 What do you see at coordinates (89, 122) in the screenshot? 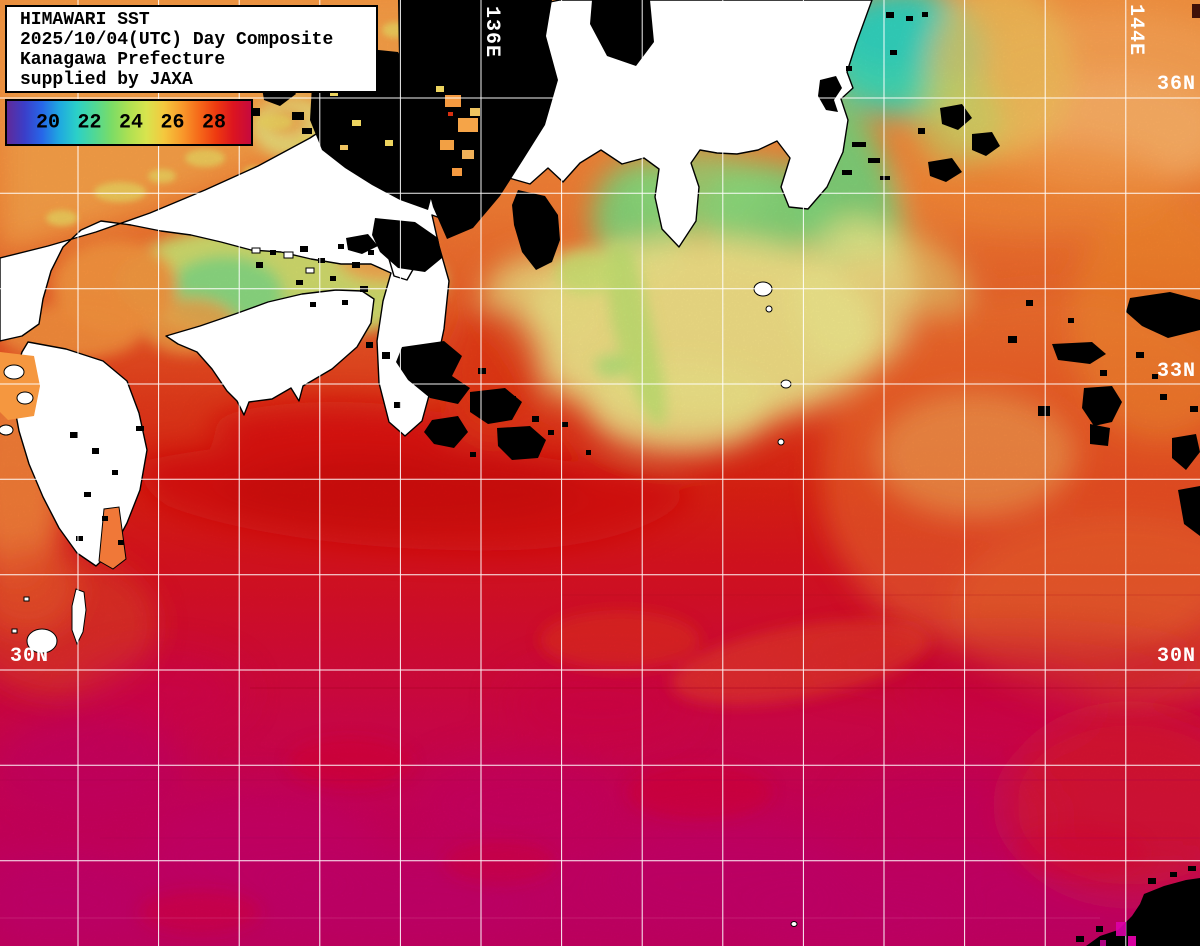
I see `colorbar-tick-22: 22` at bounding box center [89, 122].